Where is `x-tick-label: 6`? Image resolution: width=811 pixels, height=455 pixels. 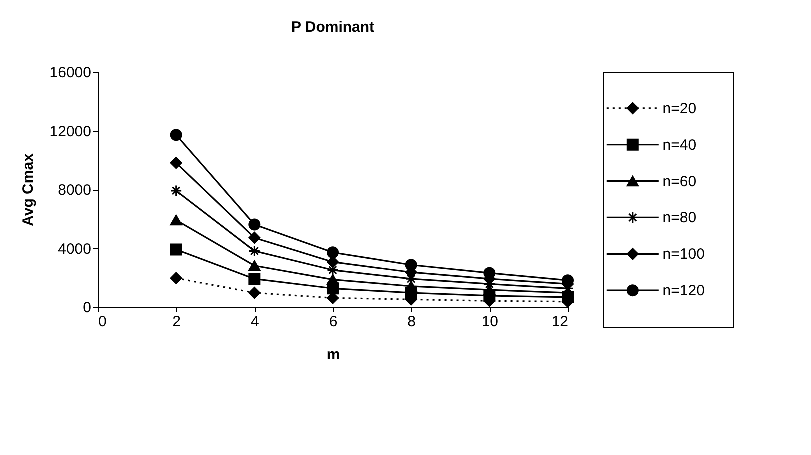 x-tick-label: 6 is located at coordinates (333, 322).